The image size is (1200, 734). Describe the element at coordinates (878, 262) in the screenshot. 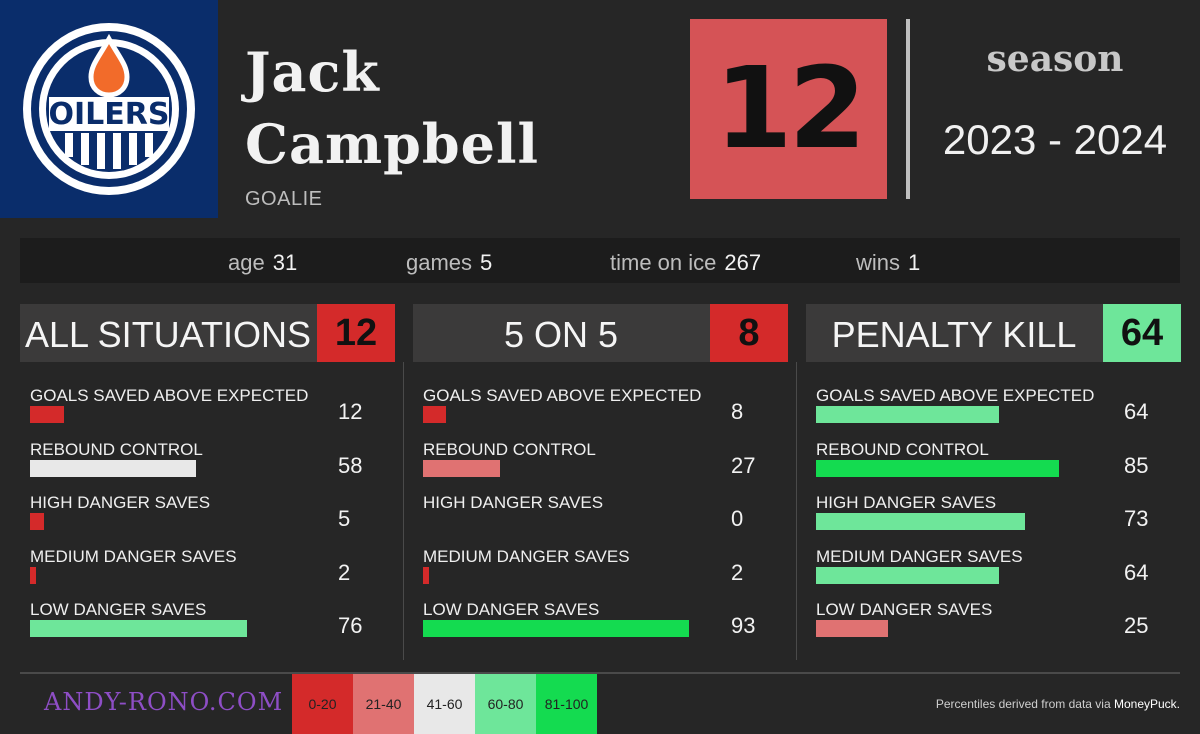

I see `info-wins-label: wins` at that location.